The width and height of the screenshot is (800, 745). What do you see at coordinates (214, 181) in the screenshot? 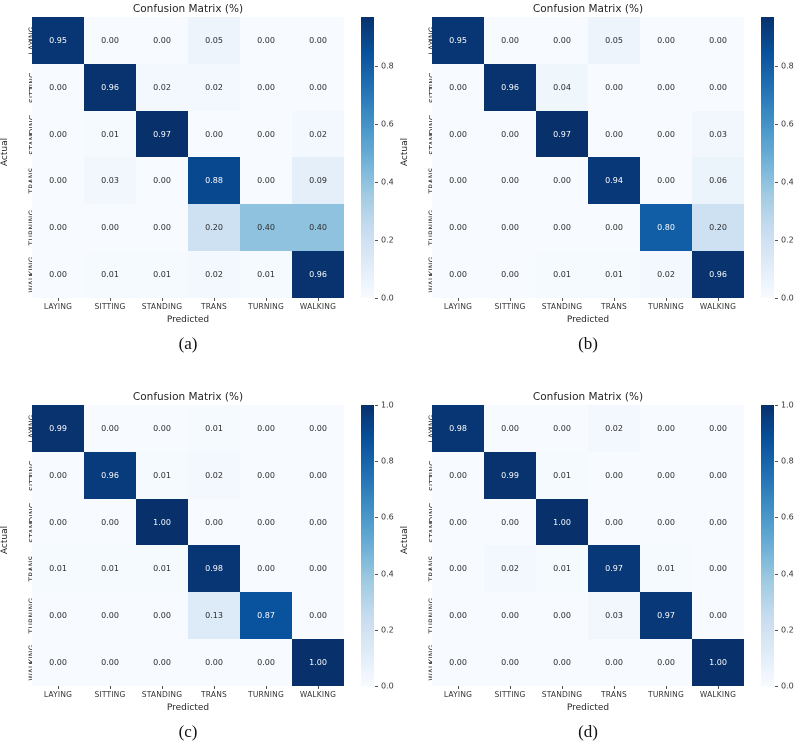
I see `heatmap-cell: 0.88` at bounding box center [214, 181].